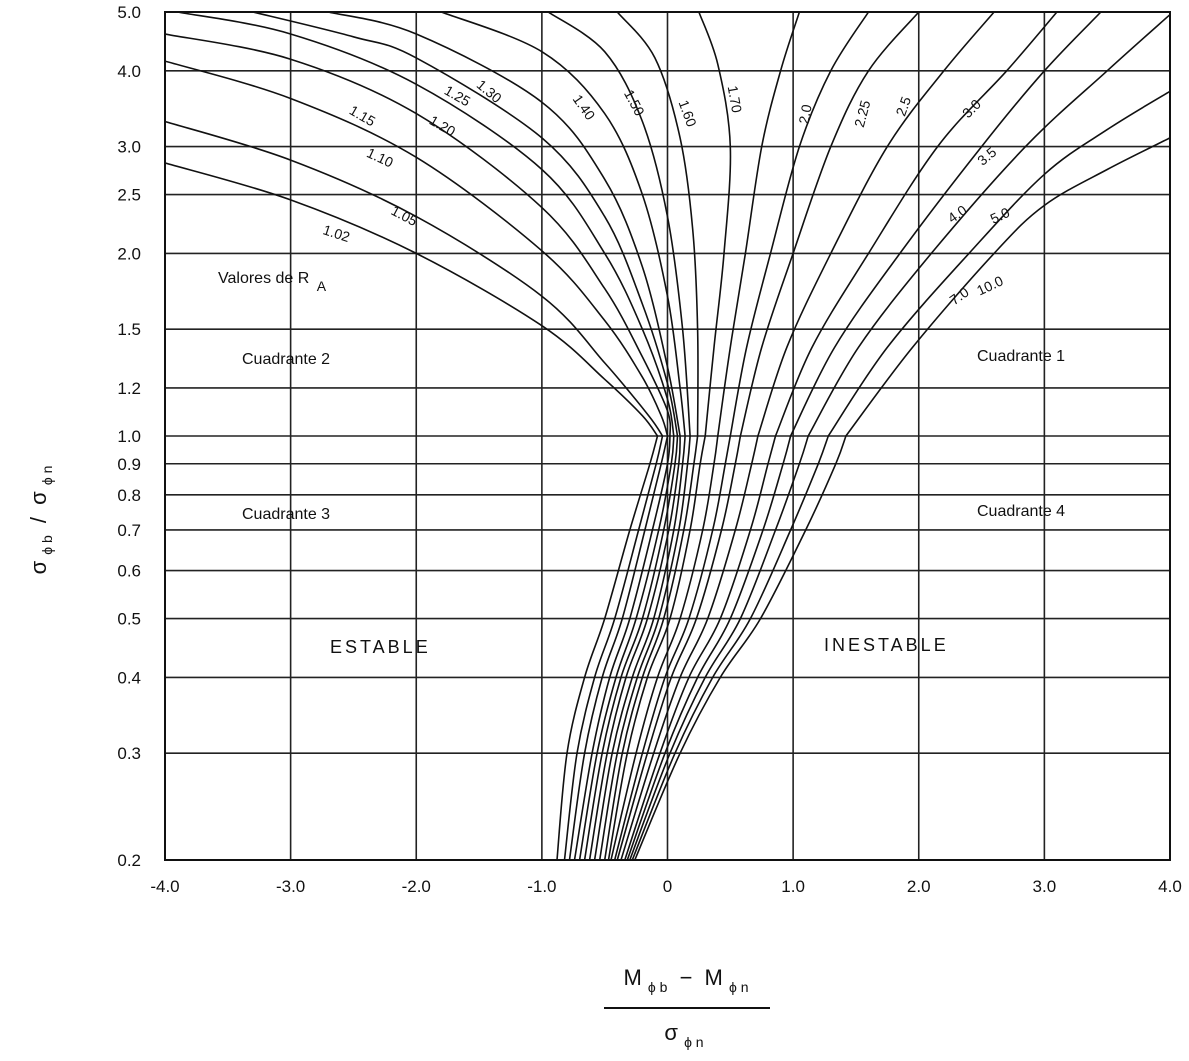 This screenshot has width=1189, height=1061. What do you see at coordinates (129, 464) in the screenshot?
I see `y-tick-label: 0.9` at bounding box center [129, 464].